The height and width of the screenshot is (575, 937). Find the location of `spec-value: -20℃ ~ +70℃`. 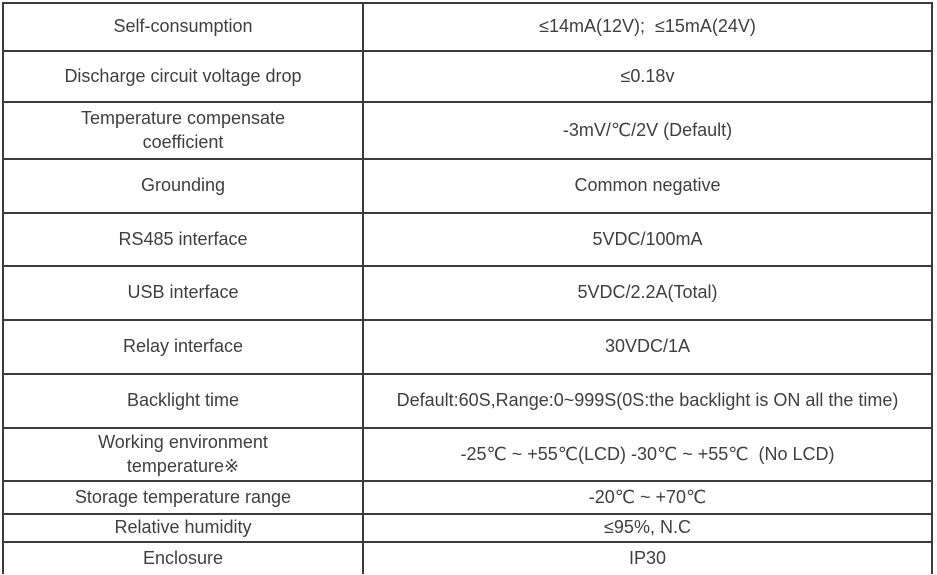

spec-value: -20℃ ~ +70℃ is located at coordinates (647, 496).